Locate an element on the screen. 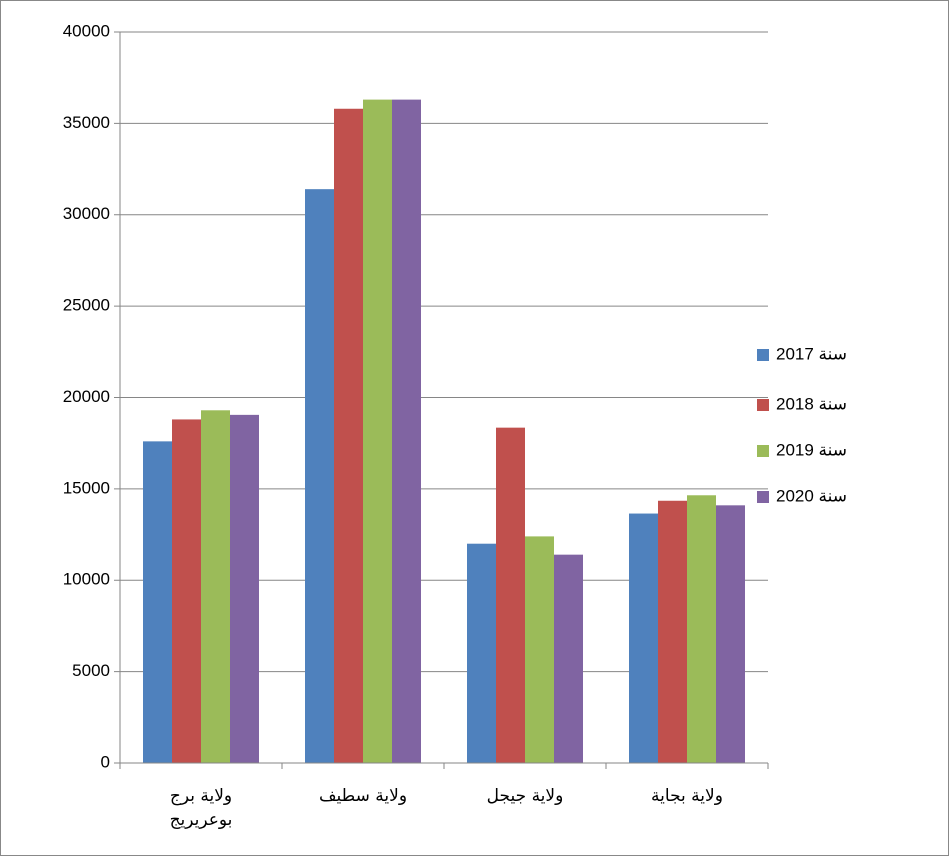 The height and width of the screenshot is (857, 950). x-tick-label: ولاية برج بوعريريج is located at coordinates (201, 808).